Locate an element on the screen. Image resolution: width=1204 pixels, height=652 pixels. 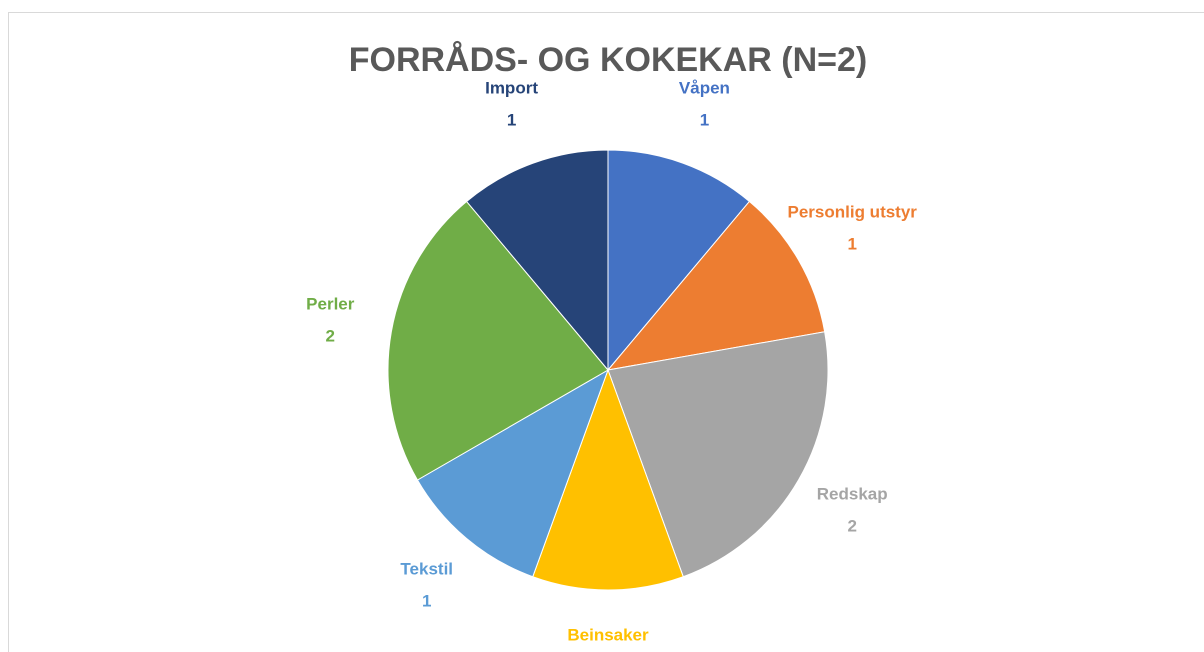
slice-label: Våpen is located at coordinates (704, 87).